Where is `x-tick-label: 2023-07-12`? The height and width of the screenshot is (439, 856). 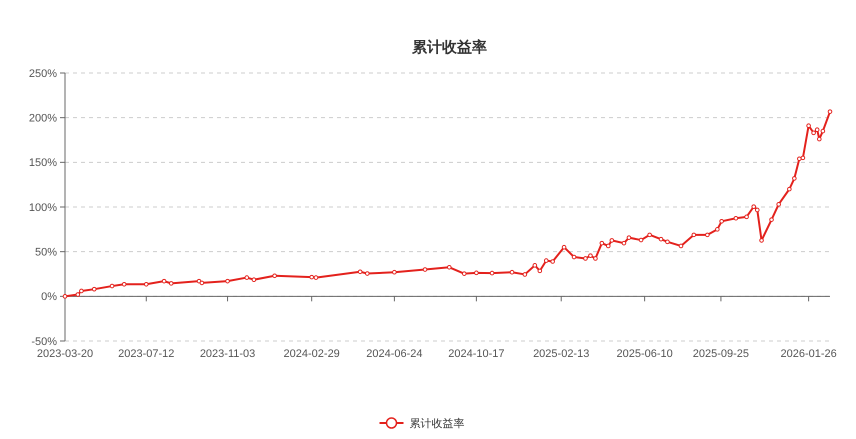
x-tick-label: 2023-07-12 is located at coordinates (146, 354).